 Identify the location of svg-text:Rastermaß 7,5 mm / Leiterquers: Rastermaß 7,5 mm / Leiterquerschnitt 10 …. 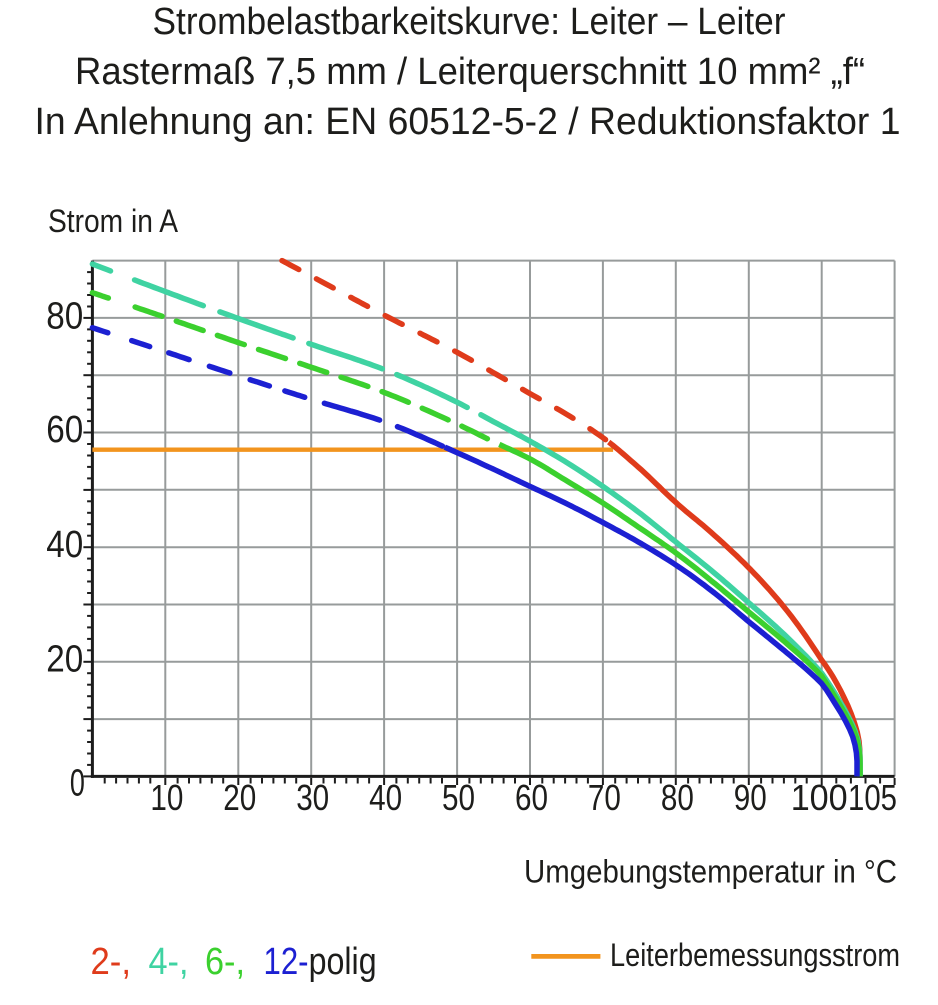
(470, 72).